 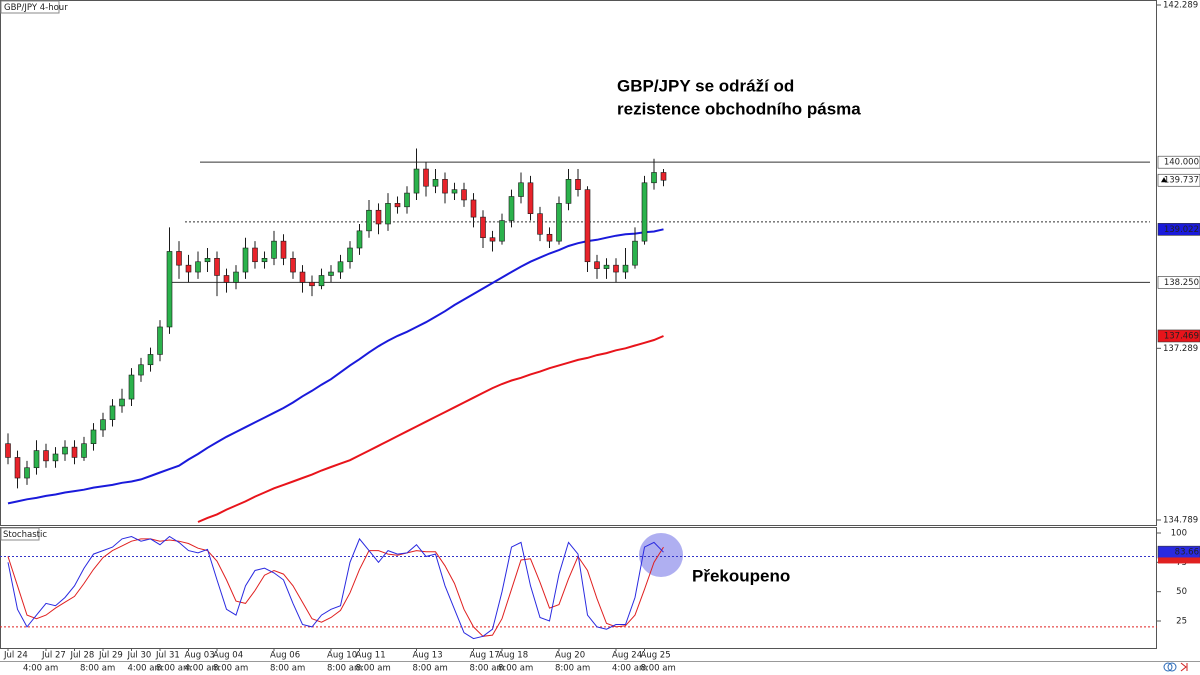 I want to click on stoch-title-box, so click(x=20, y=534).